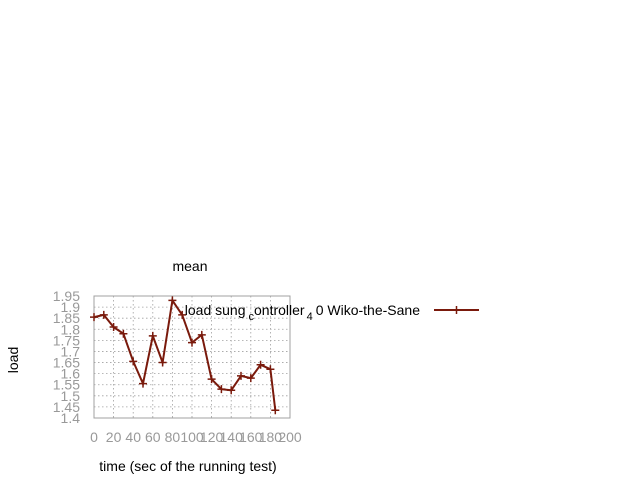 The height and width of the screenshot is (480, 640). I want to click on series-layer, so click(185, 355).